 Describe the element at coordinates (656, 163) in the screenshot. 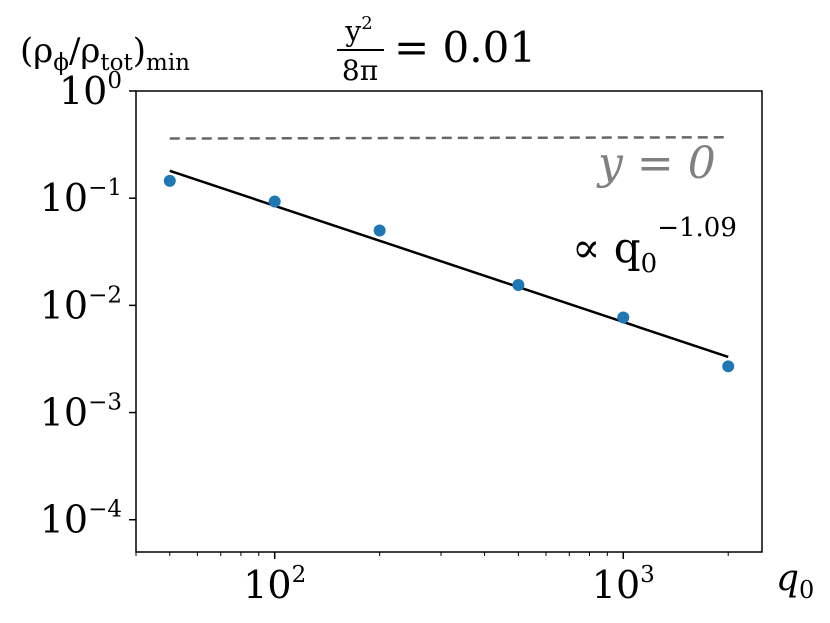

I see `reference-line-label: y = 0` at that location.